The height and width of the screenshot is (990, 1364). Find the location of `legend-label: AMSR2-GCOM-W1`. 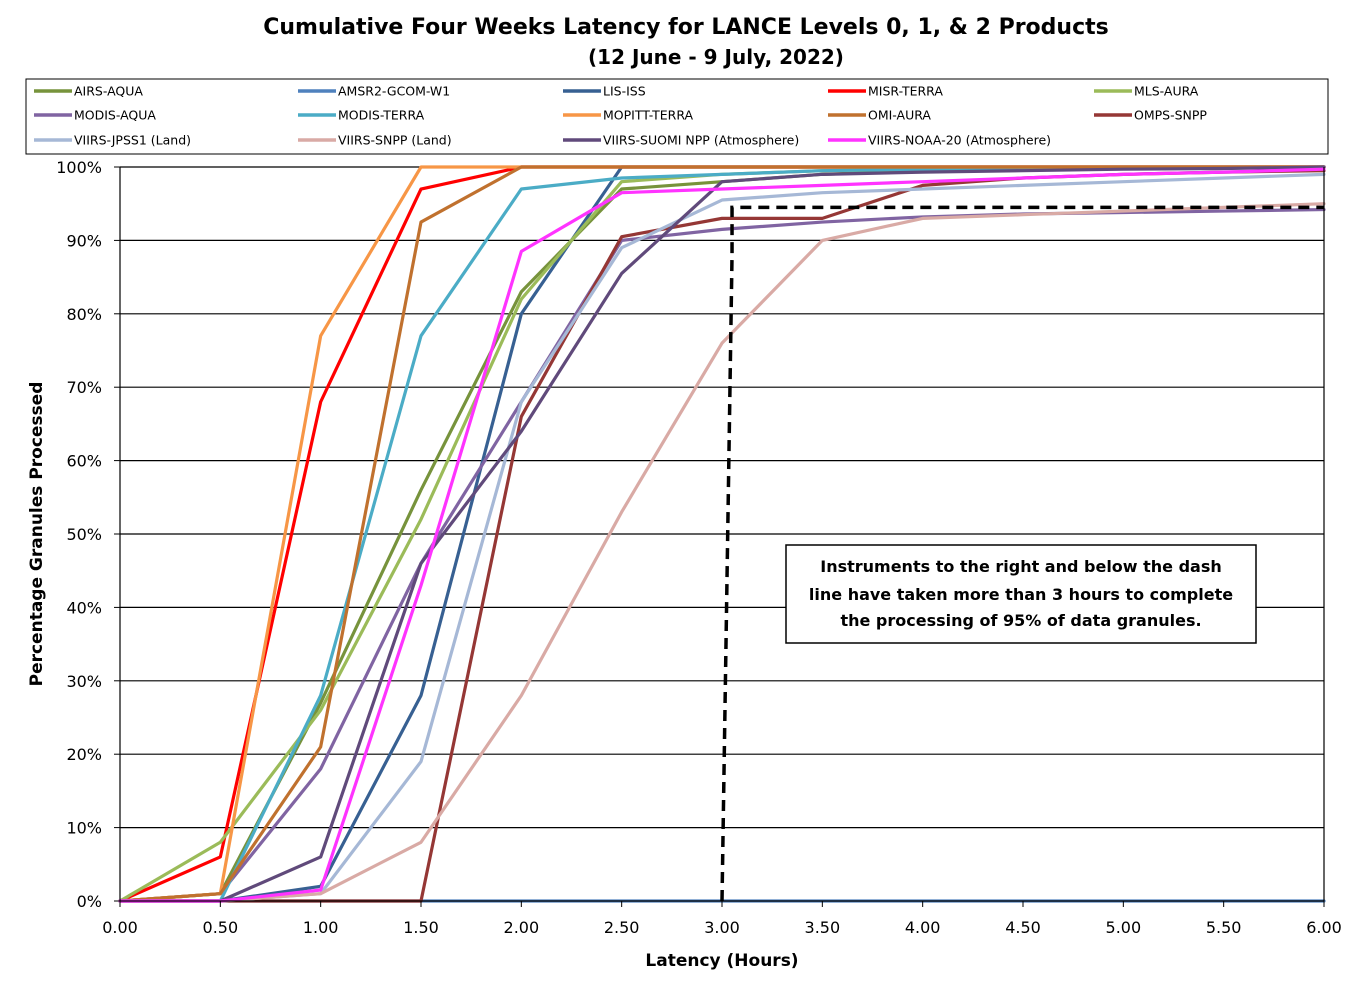

legend-label: AMSR2-GCOM-W1 is located at coordinates (394, 91).